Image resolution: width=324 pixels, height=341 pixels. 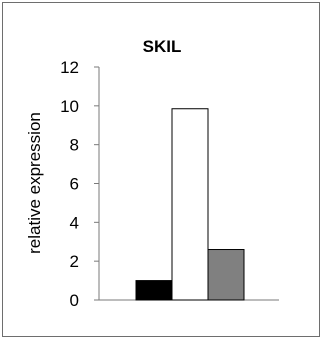 What do you see at coordinates (74, 145) in the screenshot?
I see `y-tick-label: 8` at bounding box center [74, 145].